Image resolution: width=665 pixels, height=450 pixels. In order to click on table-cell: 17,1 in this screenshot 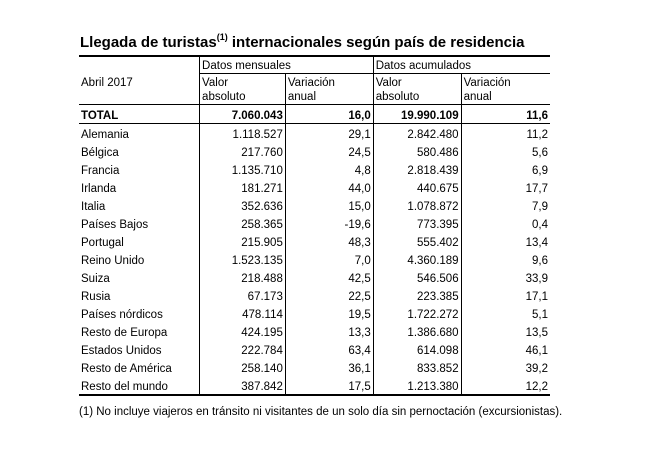, I will do `click(505, 295)`.